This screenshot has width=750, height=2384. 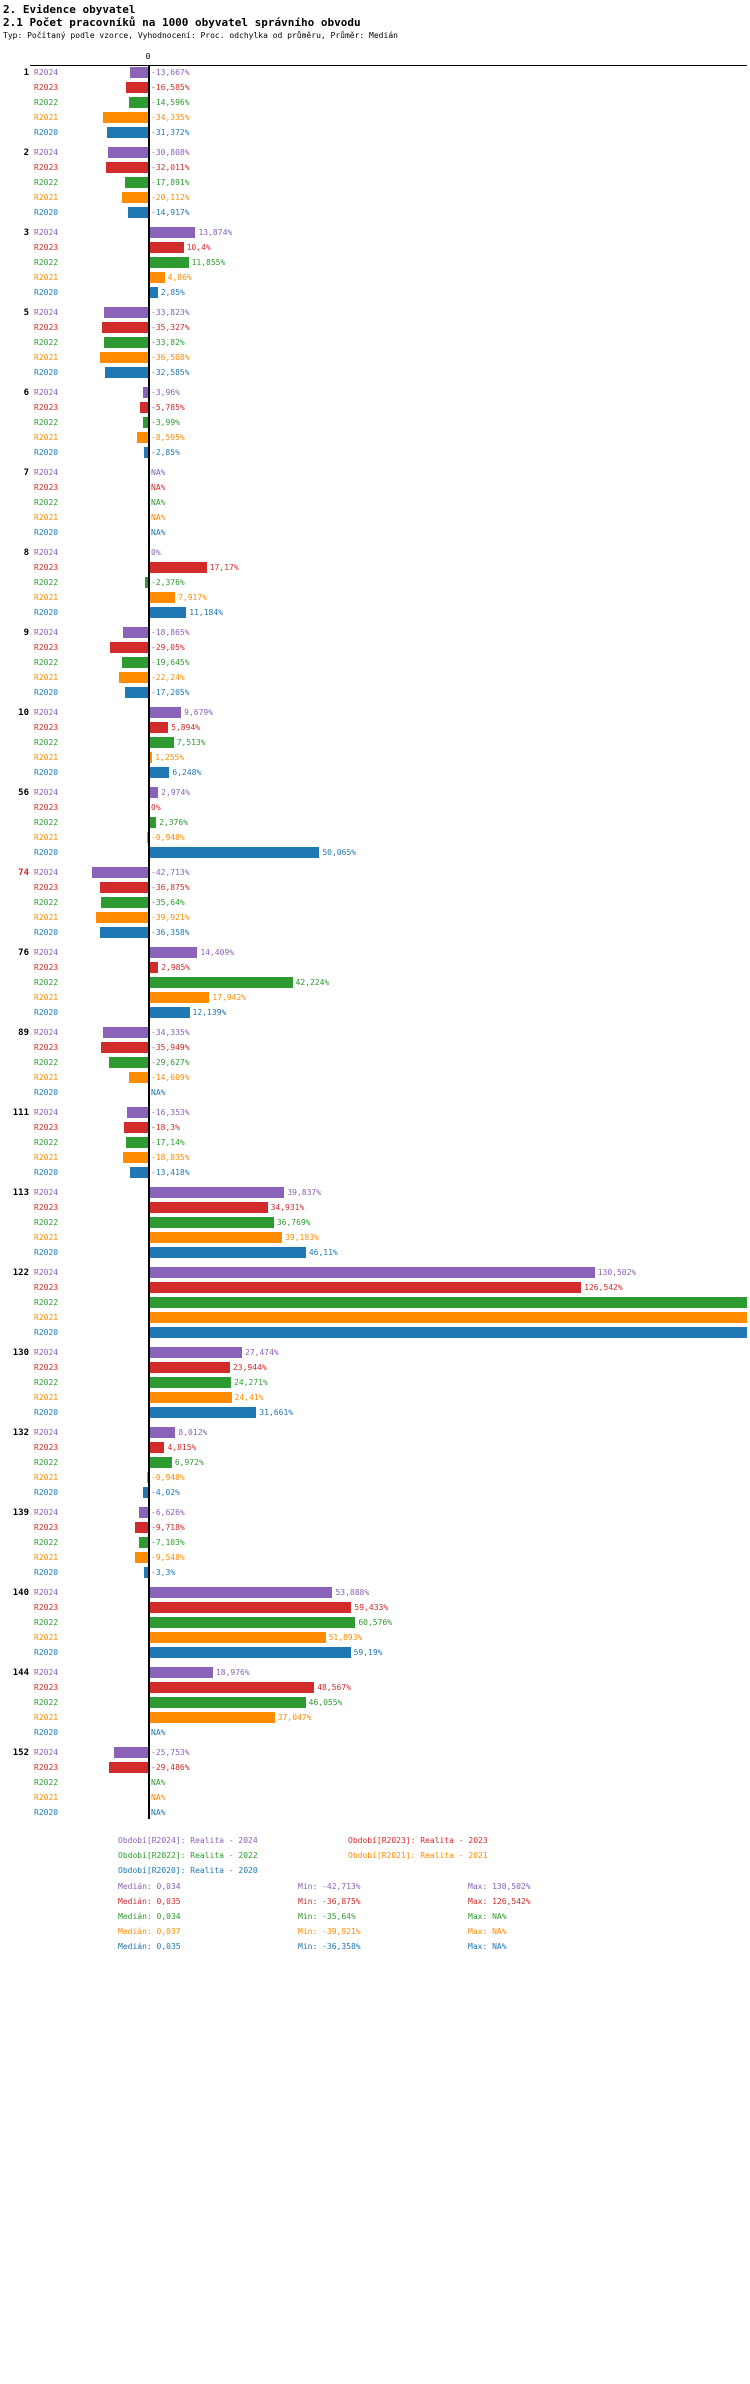 I want to click on bar-value-label: 31,661%, so click(x=276, y=1412).